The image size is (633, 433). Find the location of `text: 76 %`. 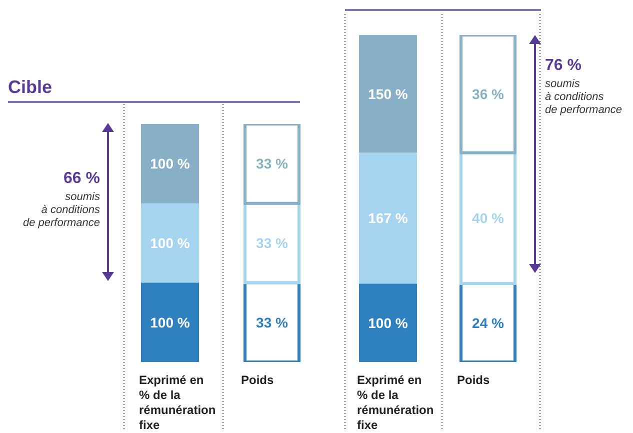

text: 76 % is located at coordinates (563, 65).